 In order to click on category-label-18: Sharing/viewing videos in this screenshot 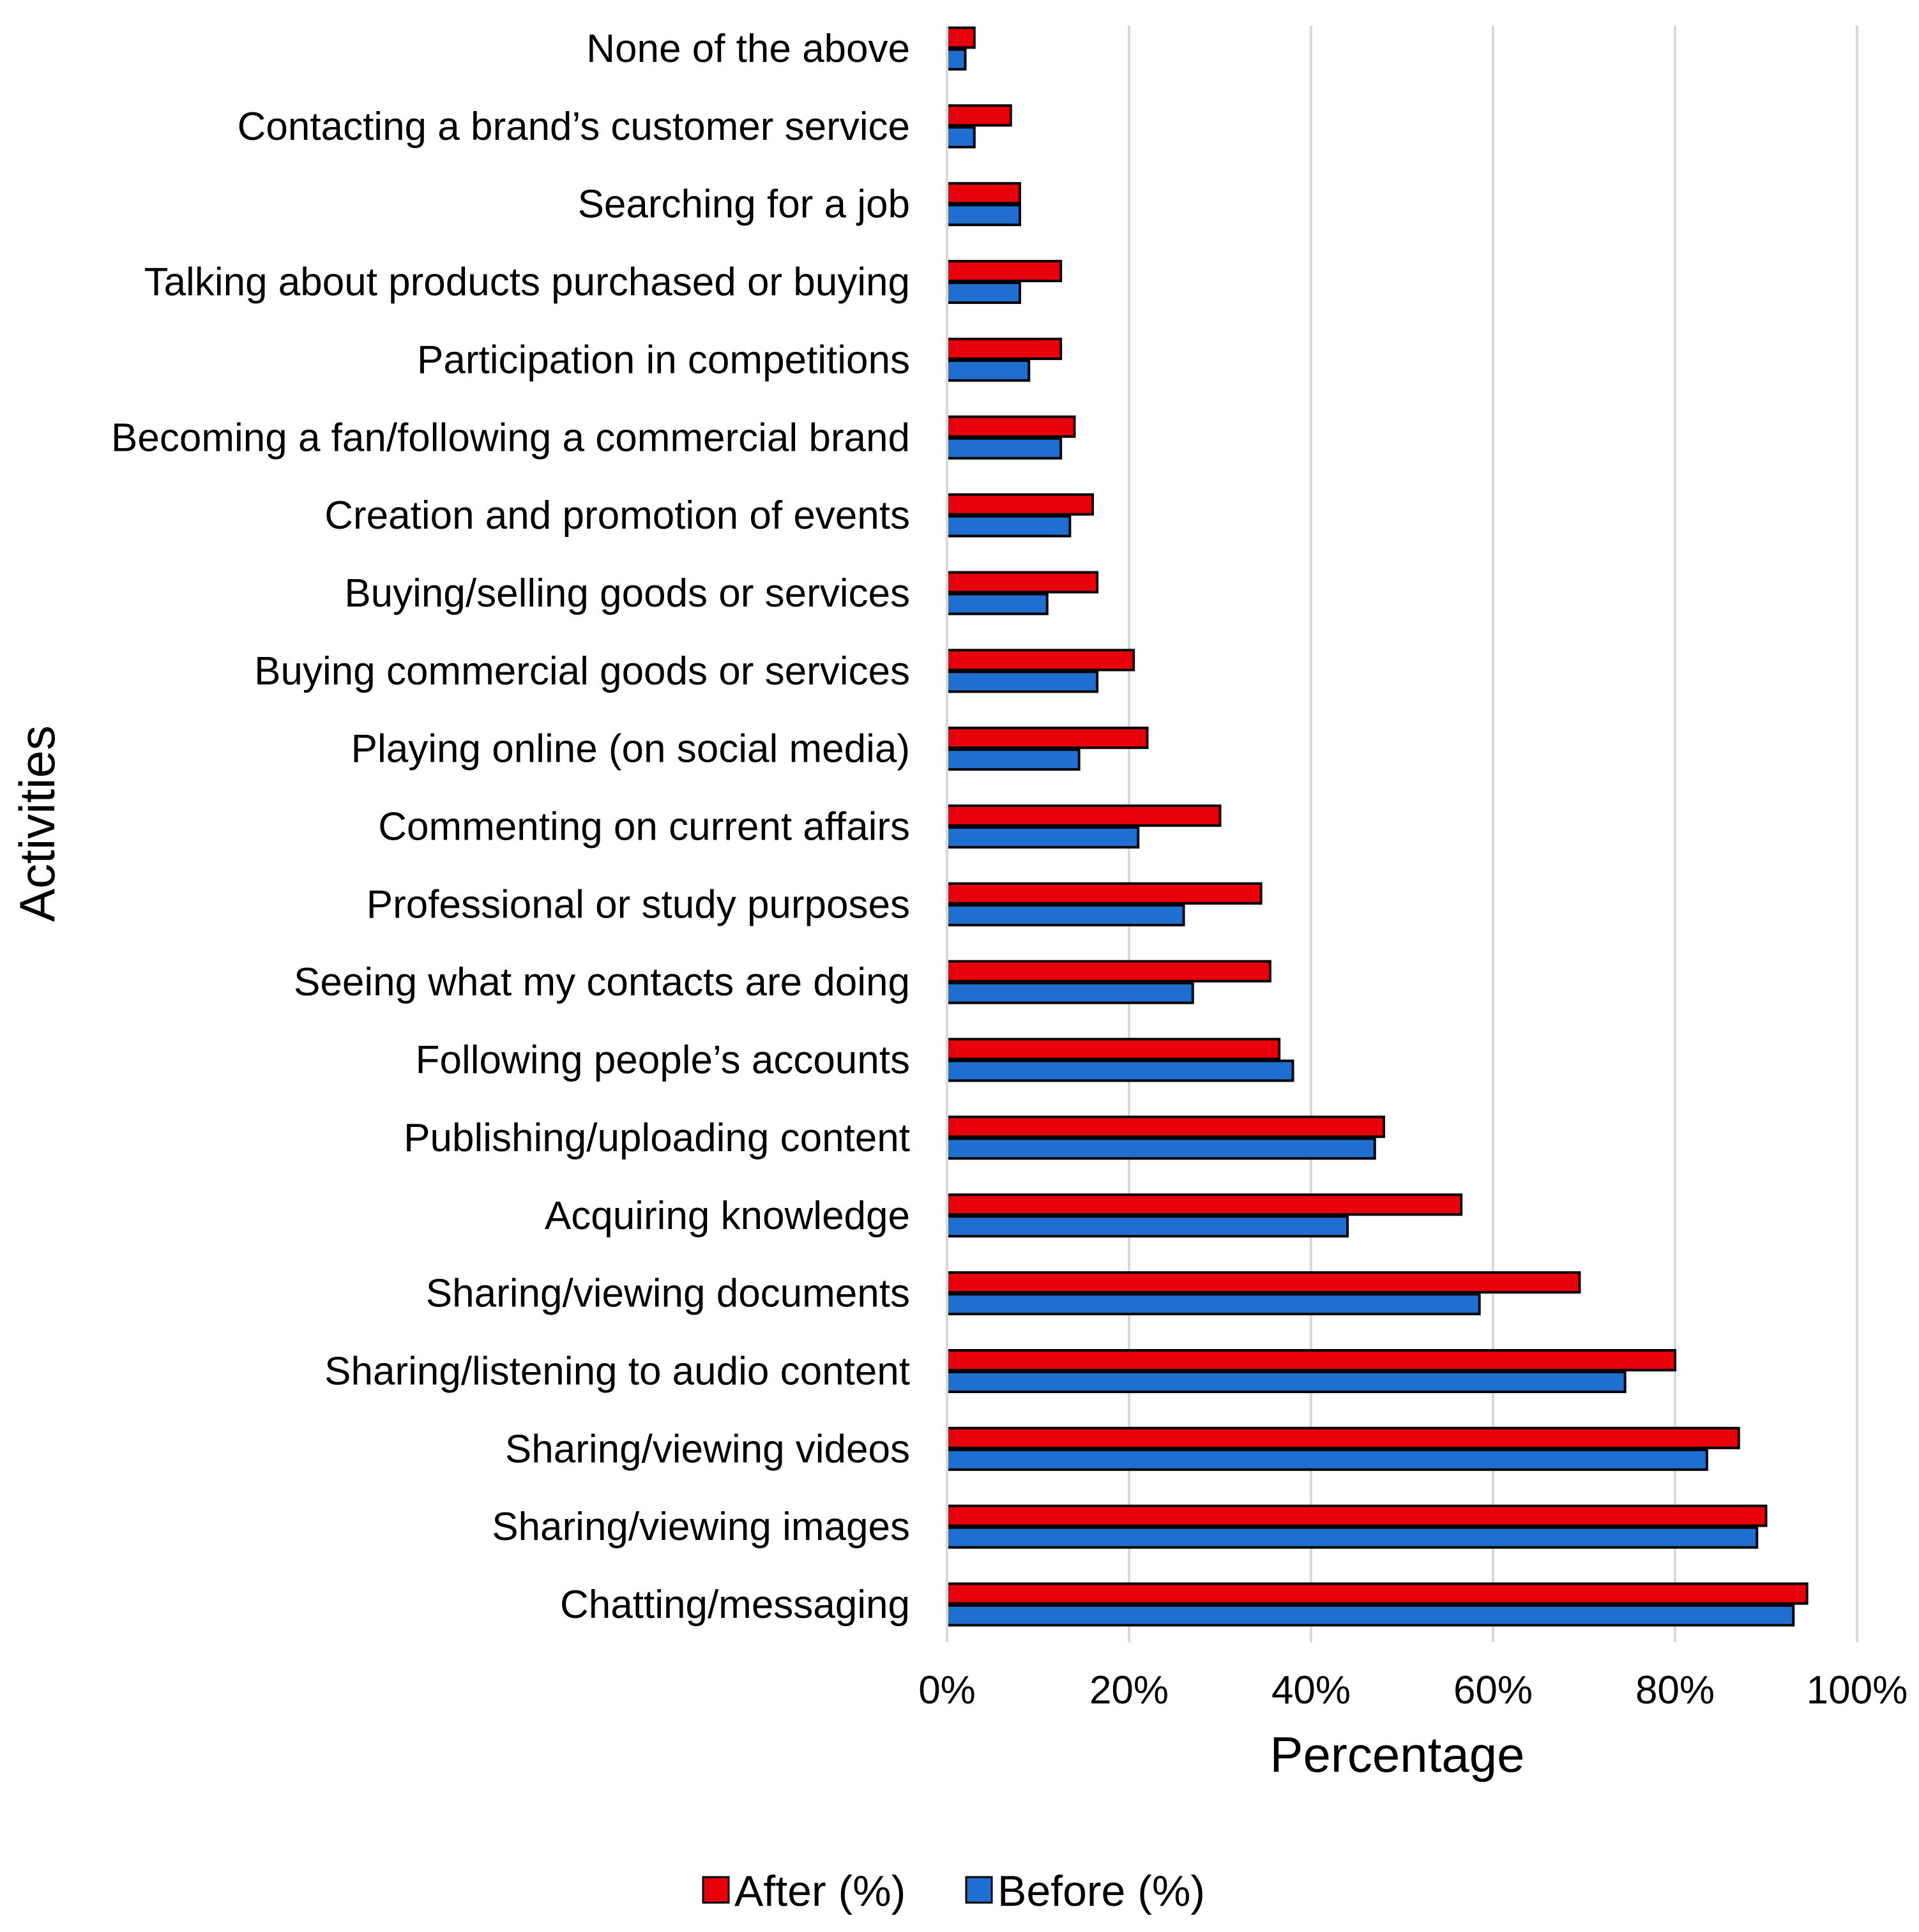, I will do `click(707, 1449)`.